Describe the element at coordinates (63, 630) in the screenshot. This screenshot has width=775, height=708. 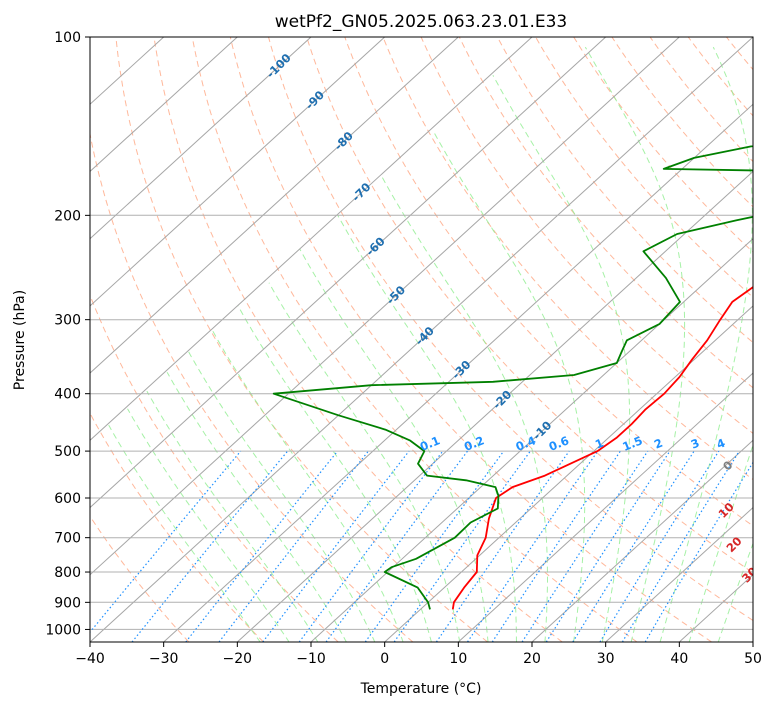
I see `y-tick-label: 1000` at that location.